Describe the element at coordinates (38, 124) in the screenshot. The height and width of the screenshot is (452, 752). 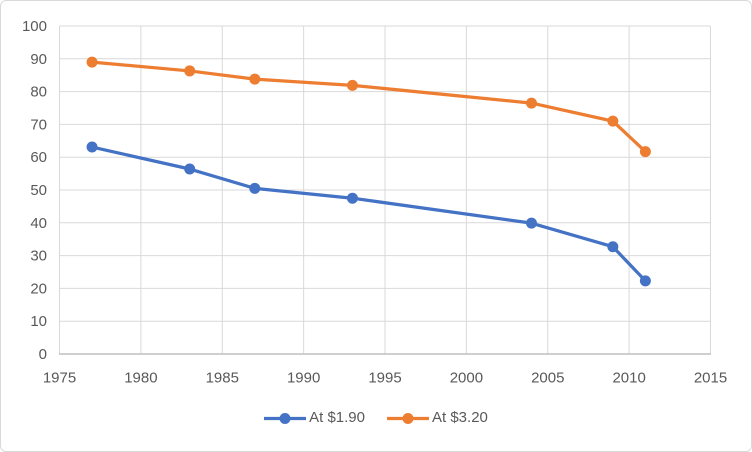
I see `y-axis-tick-label: 70` at that location.